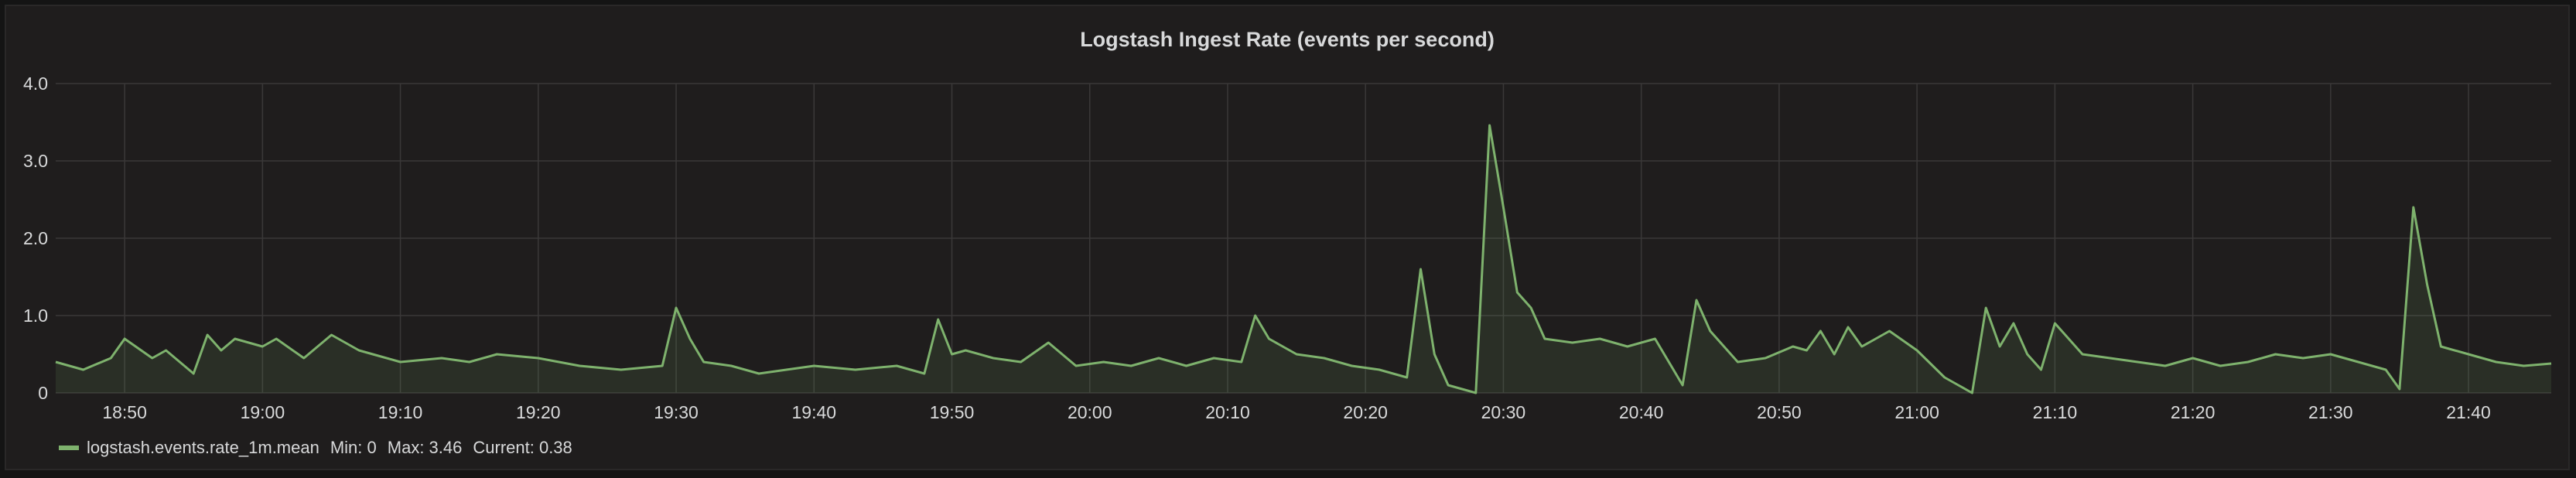 The width and height of the screenshot is (2576, 478). I want to click on legend-series-label: logstash.events.rate_1m.mean, so click(203, 447).